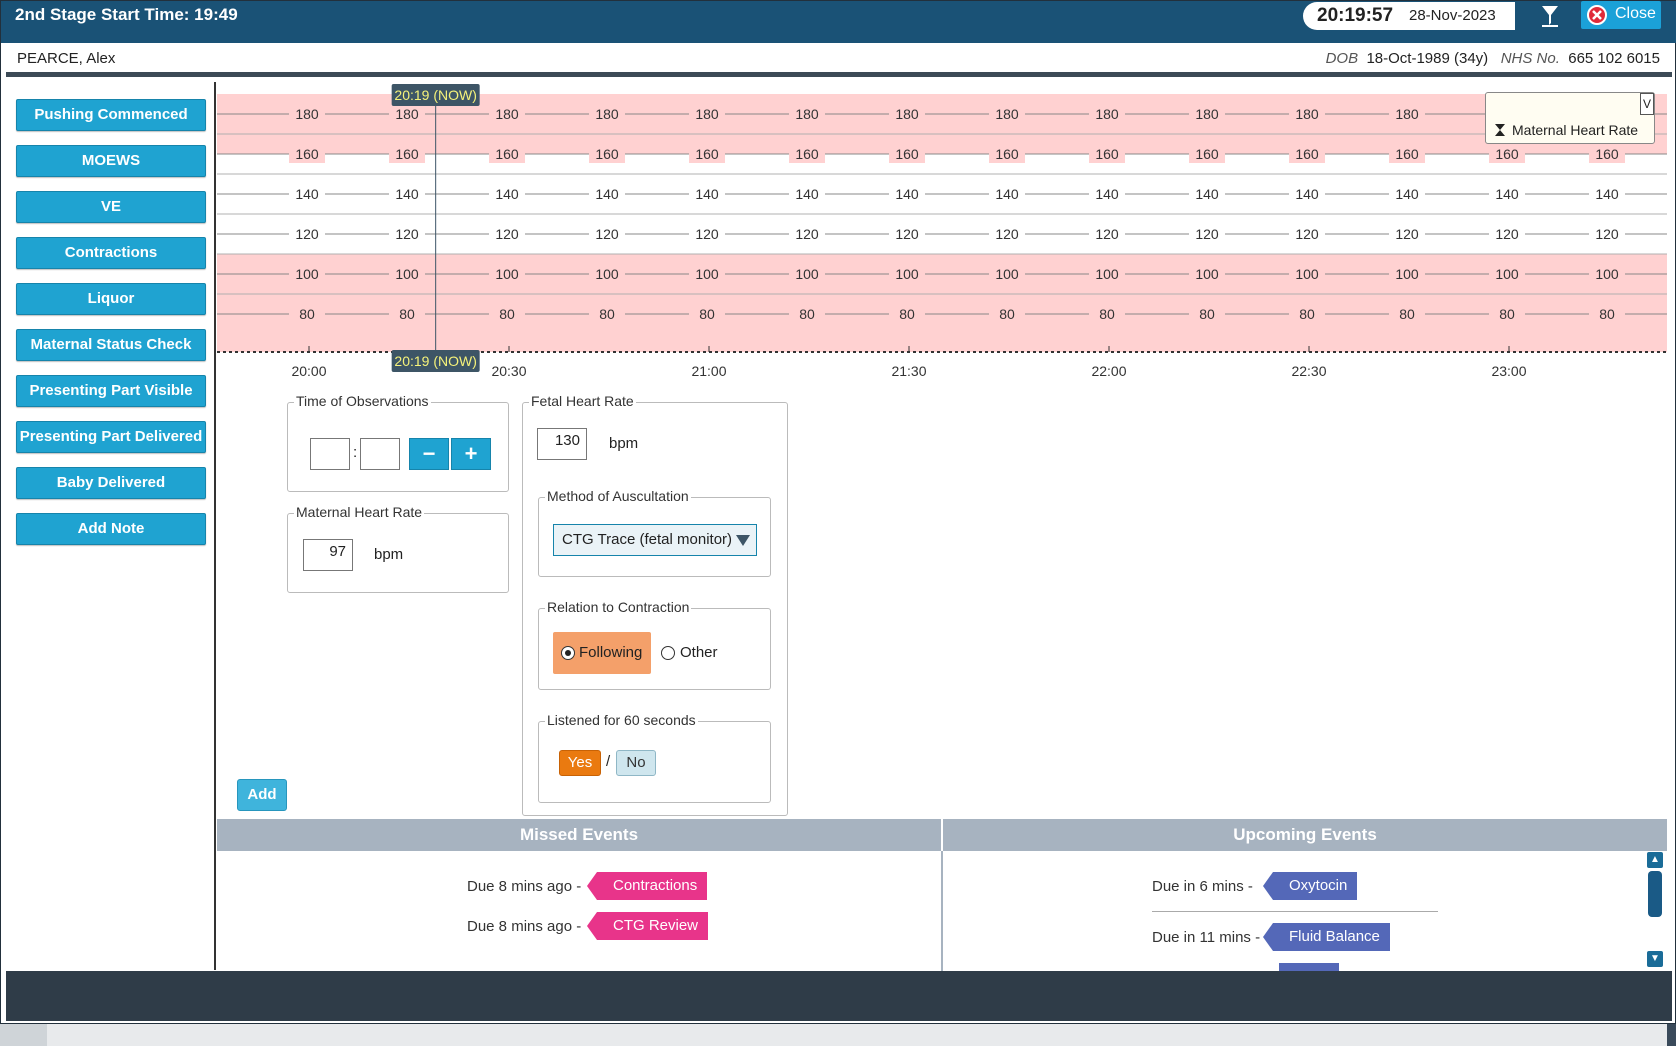 This screenshot has height=1046, width=1676. What do you see at coordinates (262, 795) in the screenshot?
I see `add-button: Add` at bounding box center [262, 795].